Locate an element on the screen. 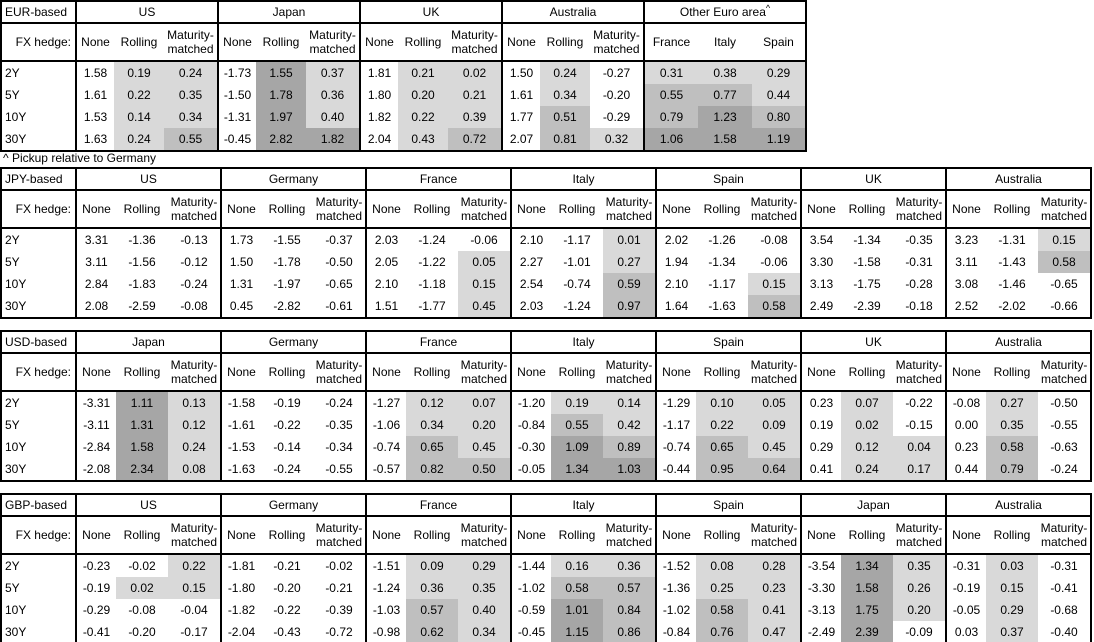  value-cell: -0.19 is located at coordinates (965, 588).